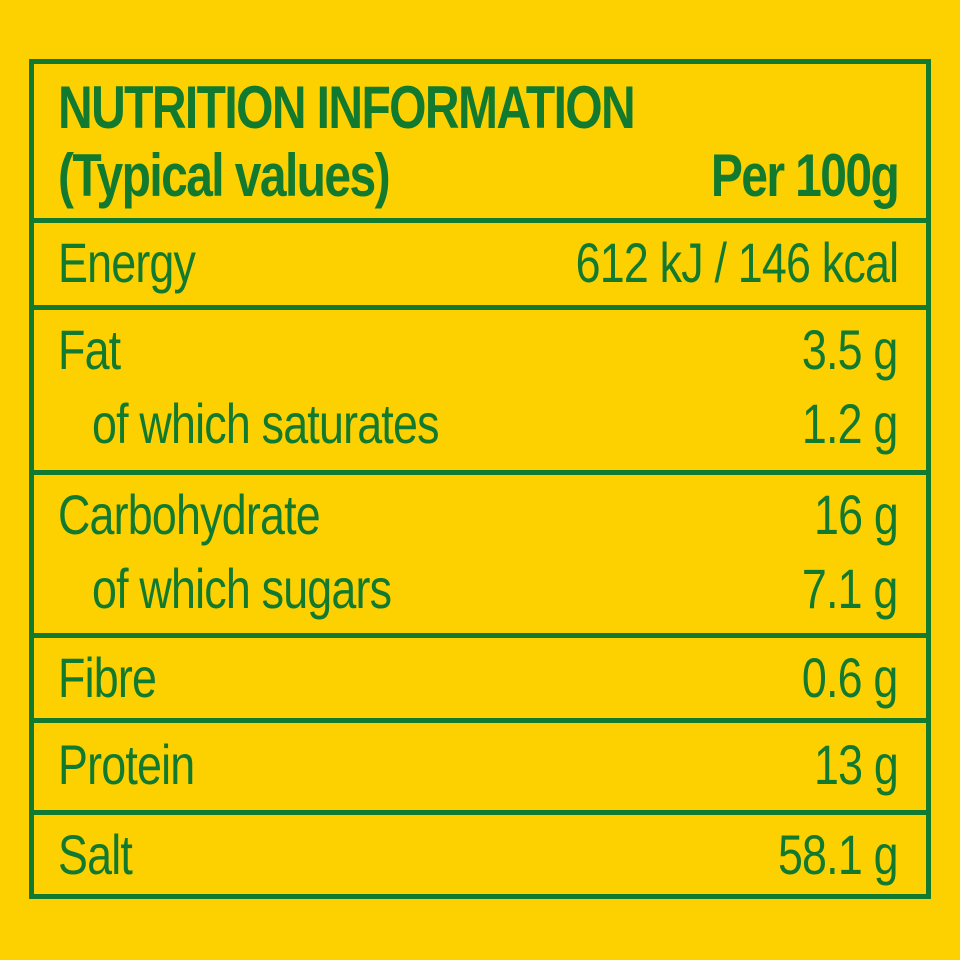 Image resolution: width=960 pixels, height=960 pixels. Describe the element at coordinates (480, 680) in the screenshot. I see `table-row: Fibre 0.6 g` at that location.